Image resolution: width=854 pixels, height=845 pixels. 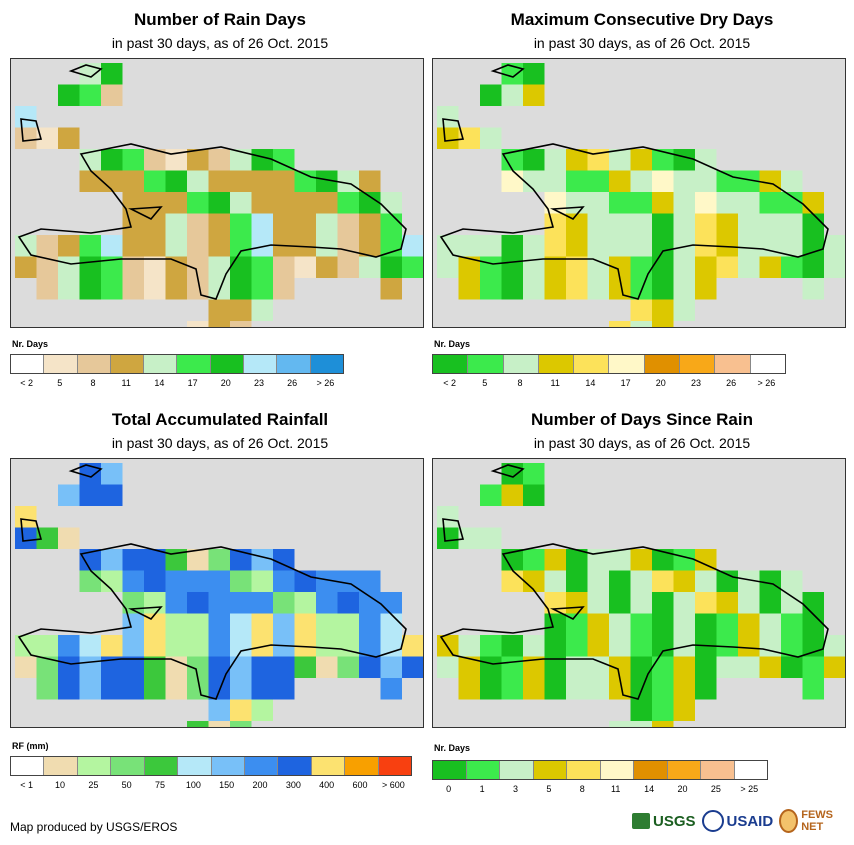 What do you see at coordinates (682, 789) in the screenshot?
I see `legend-label: 20` at bounding box center [682, 789].